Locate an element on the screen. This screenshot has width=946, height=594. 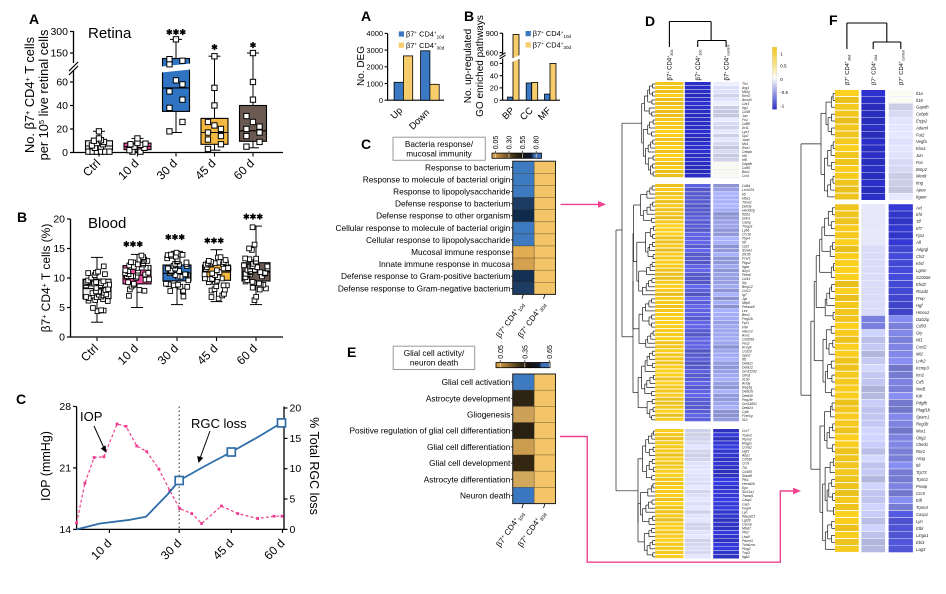
svg-text: Rrm2 is located at coordinates (746, 96).